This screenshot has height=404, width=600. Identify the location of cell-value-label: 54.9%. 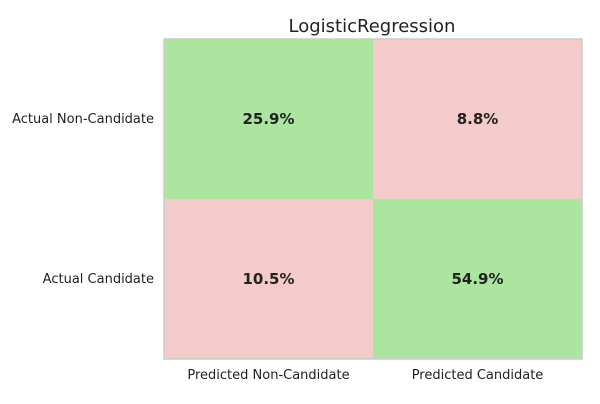
(477, 279).